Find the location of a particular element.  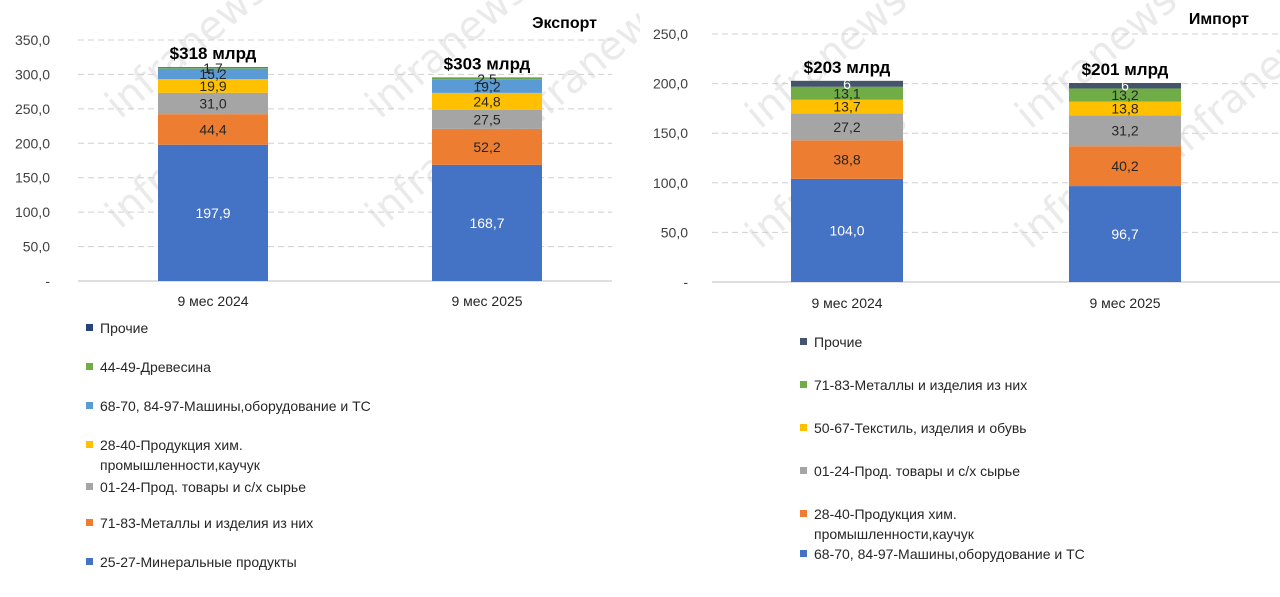

data-label: 27,5 is located at coordinates (486, 119).